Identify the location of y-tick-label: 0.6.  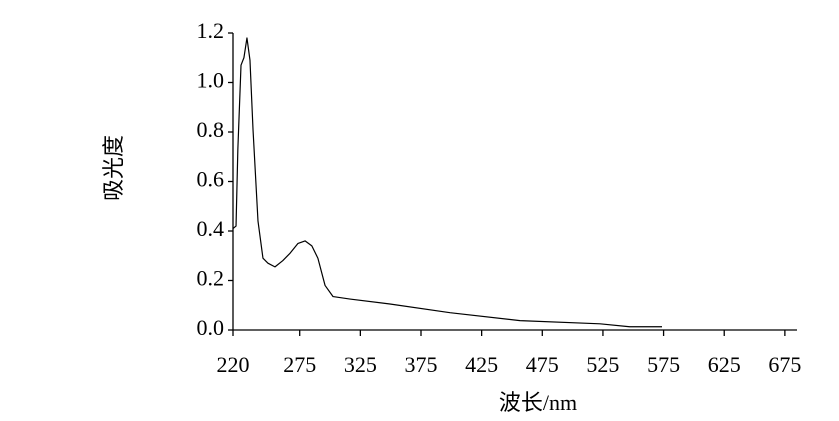
(211, 179).